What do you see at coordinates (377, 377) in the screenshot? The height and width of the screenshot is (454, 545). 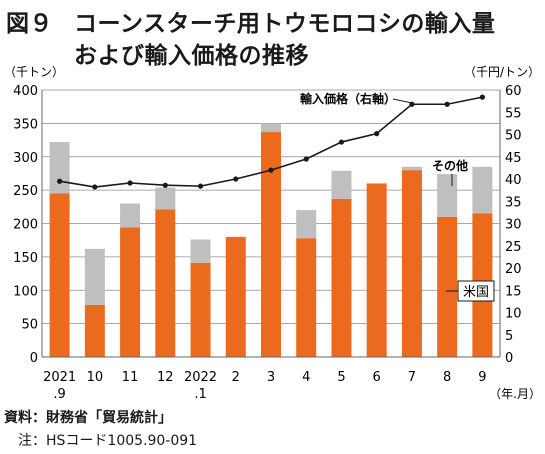 I see `x-tick-label: 6` at bounding box center [377, 377].